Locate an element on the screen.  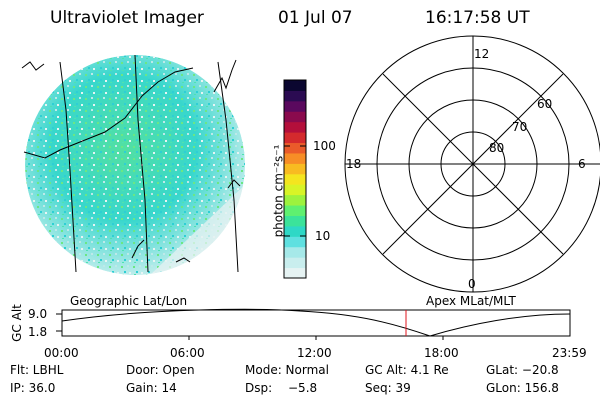
geographic-latitude: GLat: −20.8 is located at coordinates (522, 370).